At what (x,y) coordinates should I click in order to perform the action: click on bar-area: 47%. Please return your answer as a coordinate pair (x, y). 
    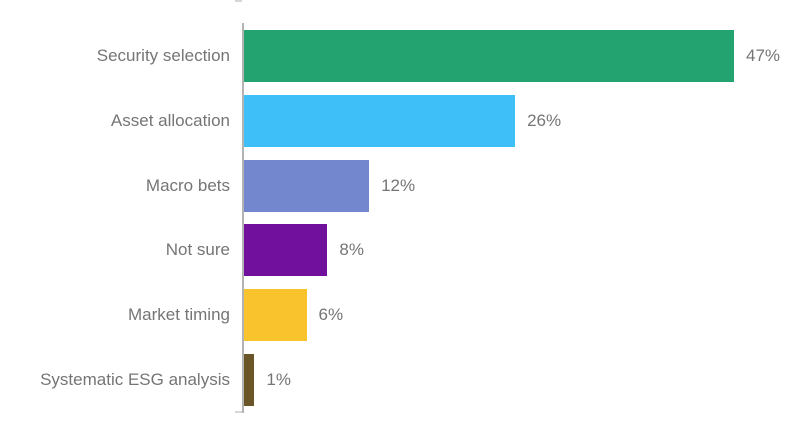
    Looking at the image, I should click on (512, 55).